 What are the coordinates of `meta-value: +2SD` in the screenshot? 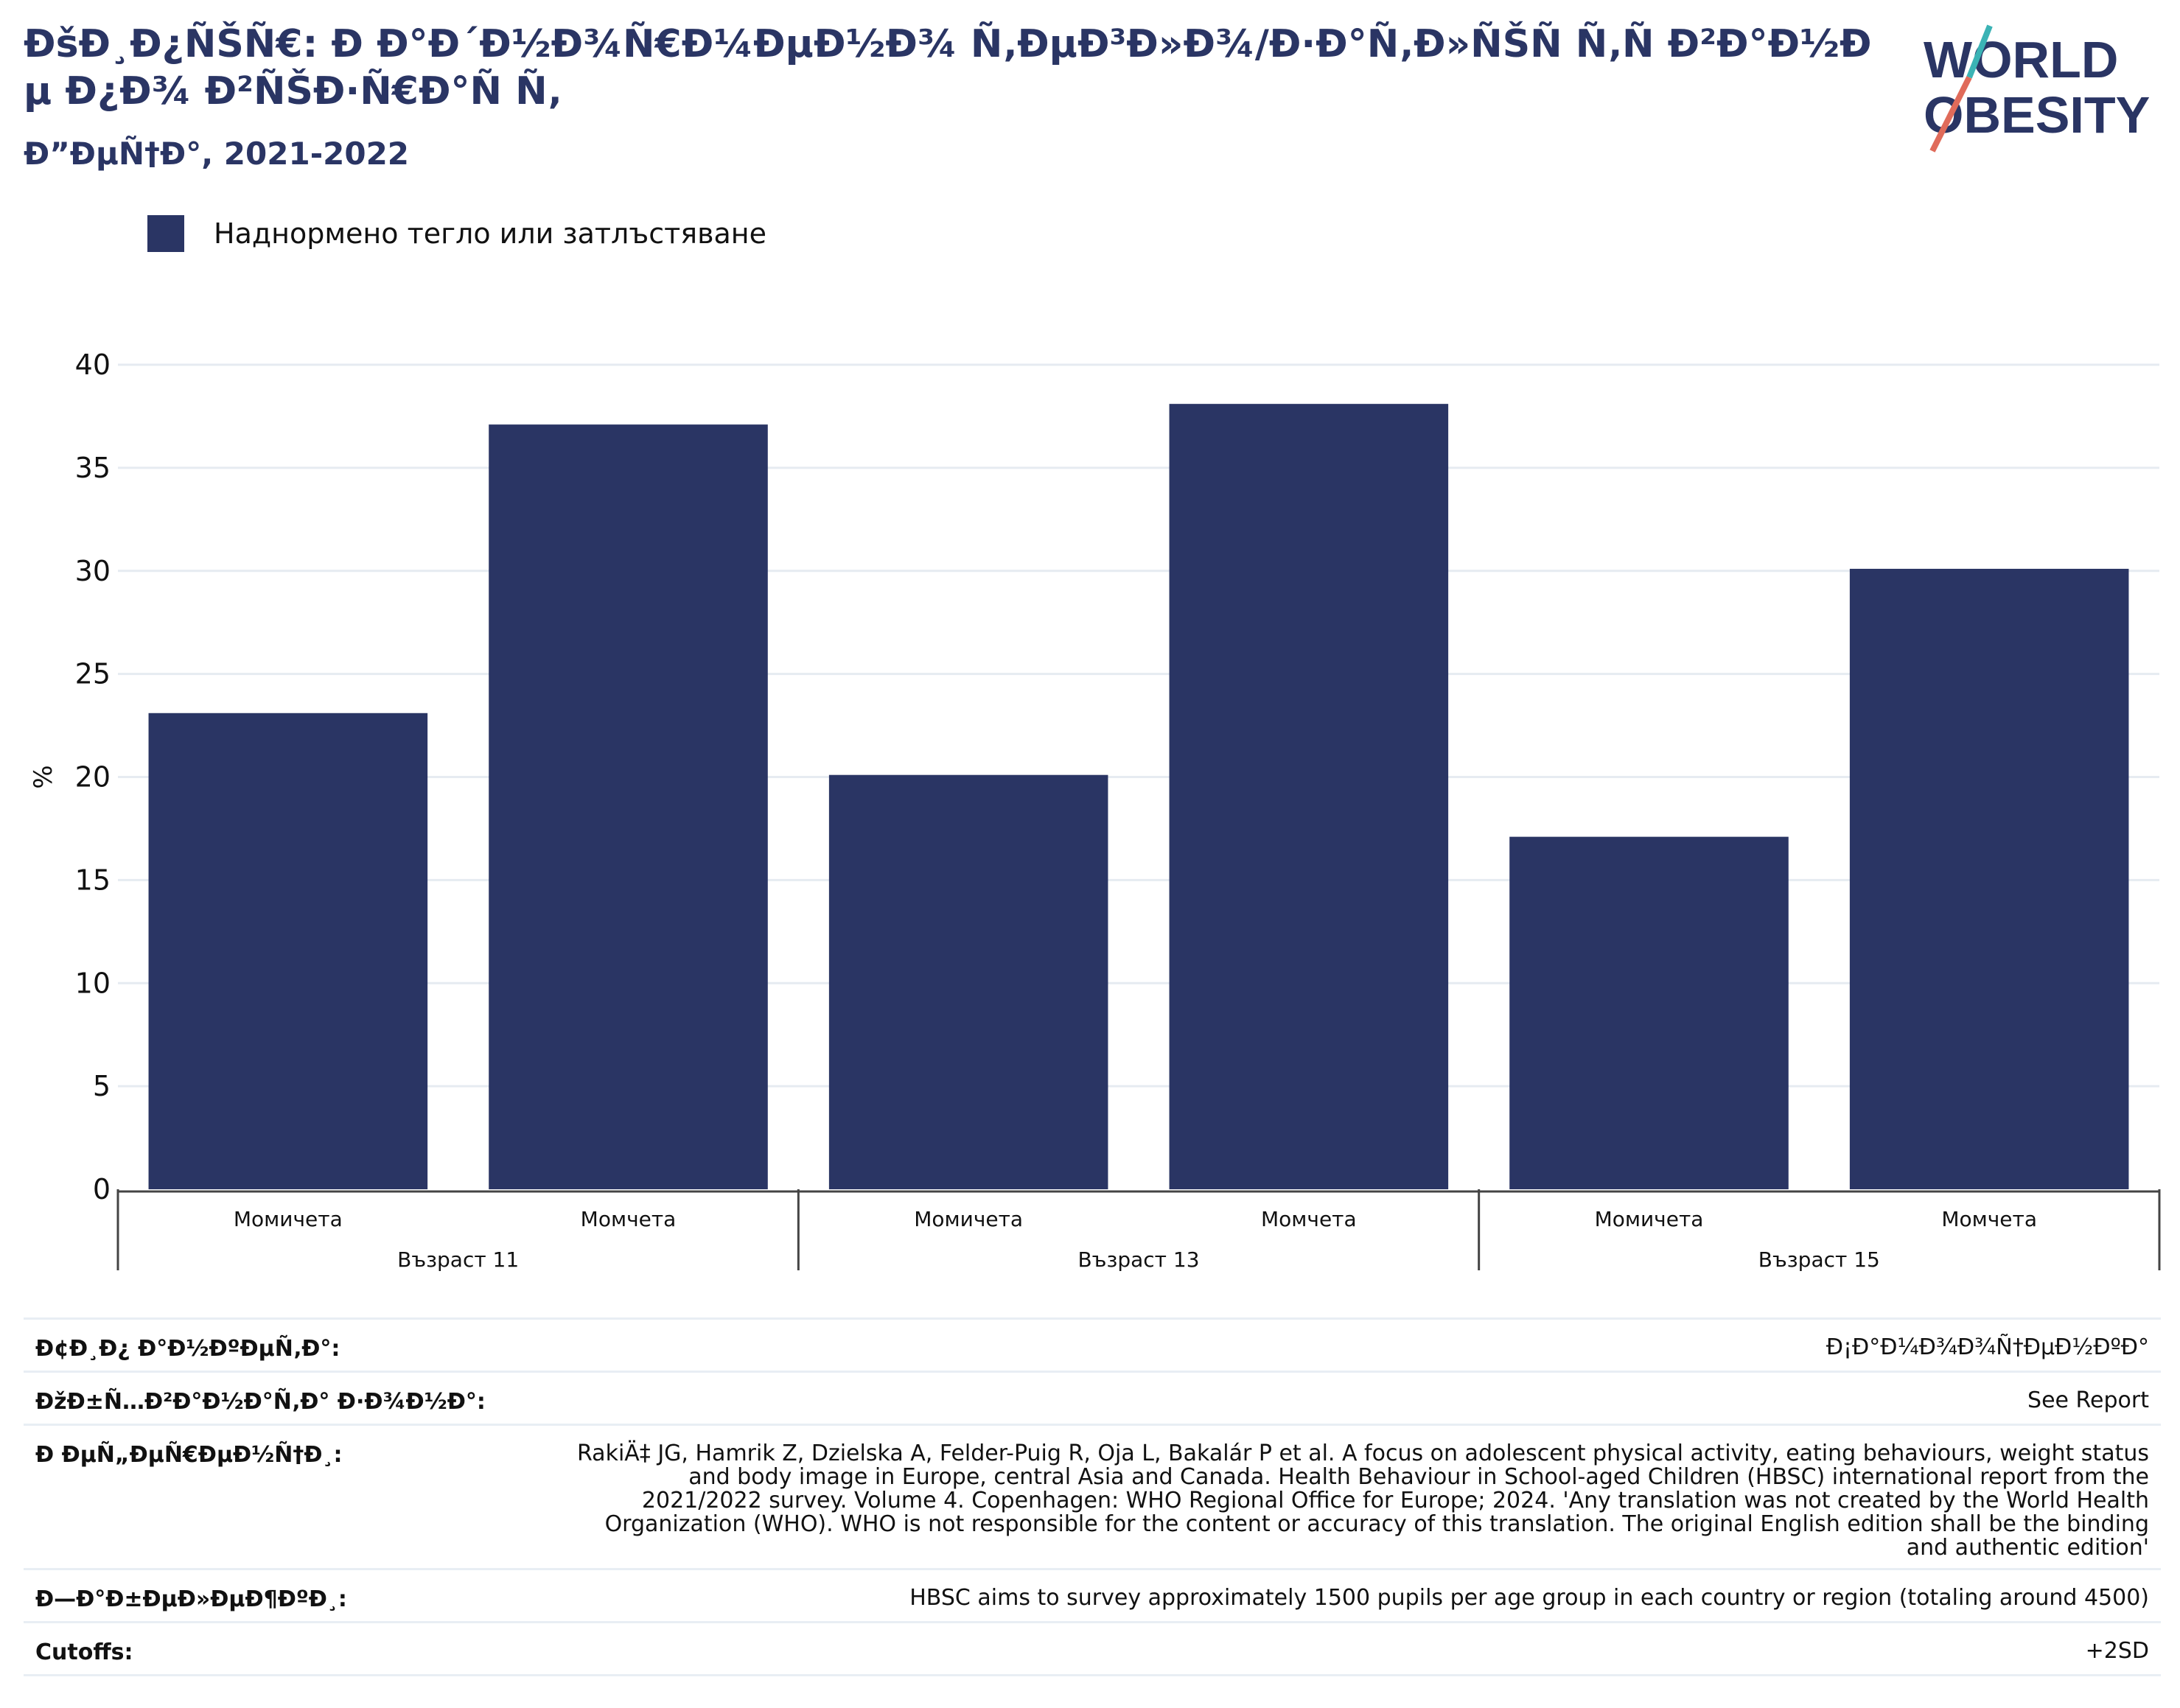 It's located at (2117, 1651).